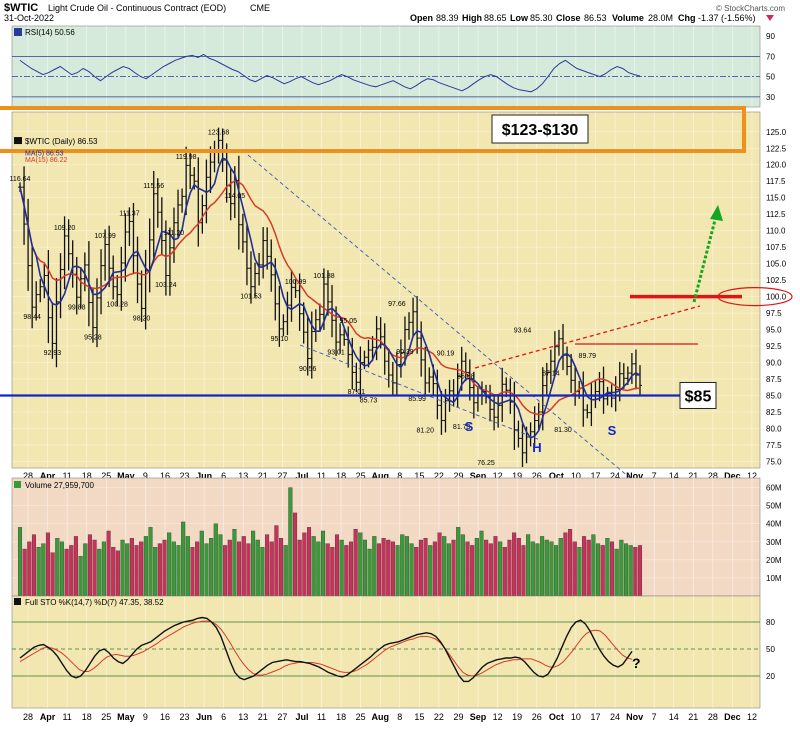 The width and height of the screenshot is (800, 729). What do you see at coordinates (732, 717) in the screenshot?
I see `x-tick-label: Dec` at bounding box center [732, 717].